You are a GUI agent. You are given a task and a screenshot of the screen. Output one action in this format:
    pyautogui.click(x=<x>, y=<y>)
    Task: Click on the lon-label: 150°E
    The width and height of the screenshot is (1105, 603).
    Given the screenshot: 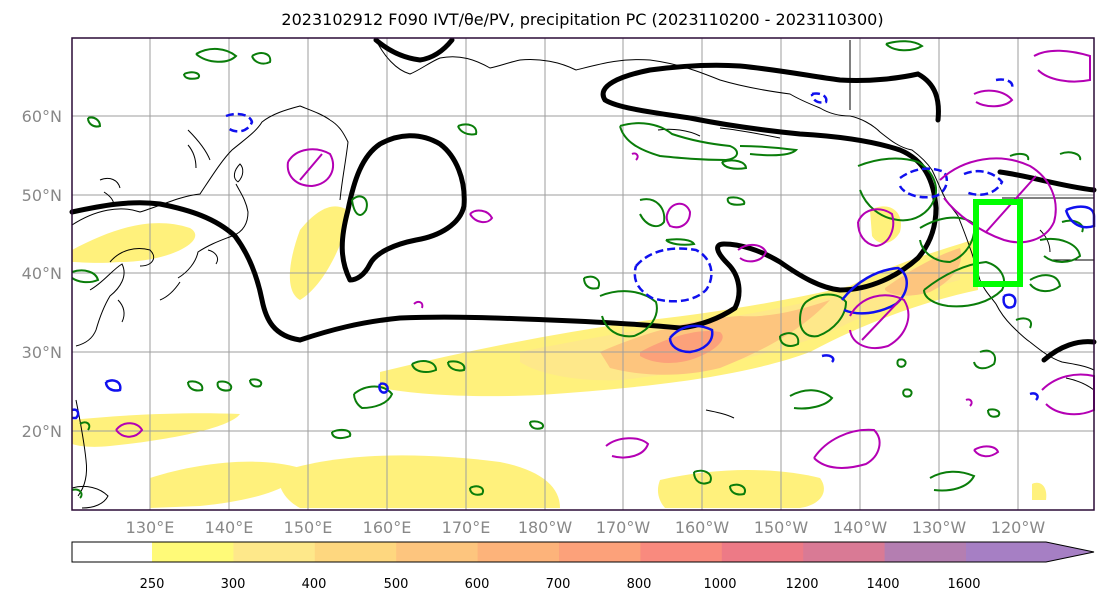 What is the action you would take?
    pyautogui.click(x=308, y=527)
    